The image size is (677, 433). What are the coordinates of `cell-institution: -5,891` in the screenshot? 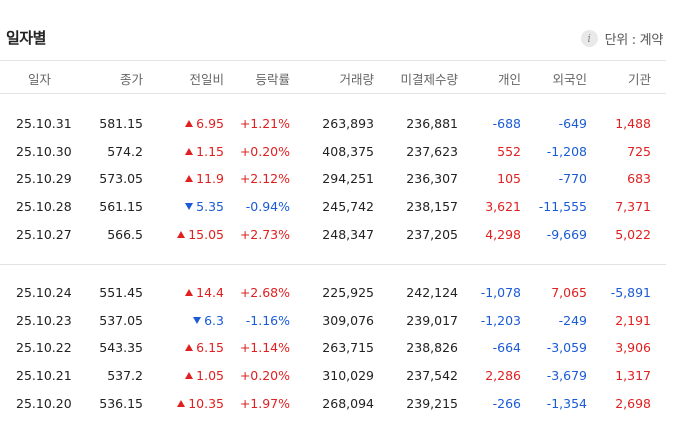 It's located at (630, 292).